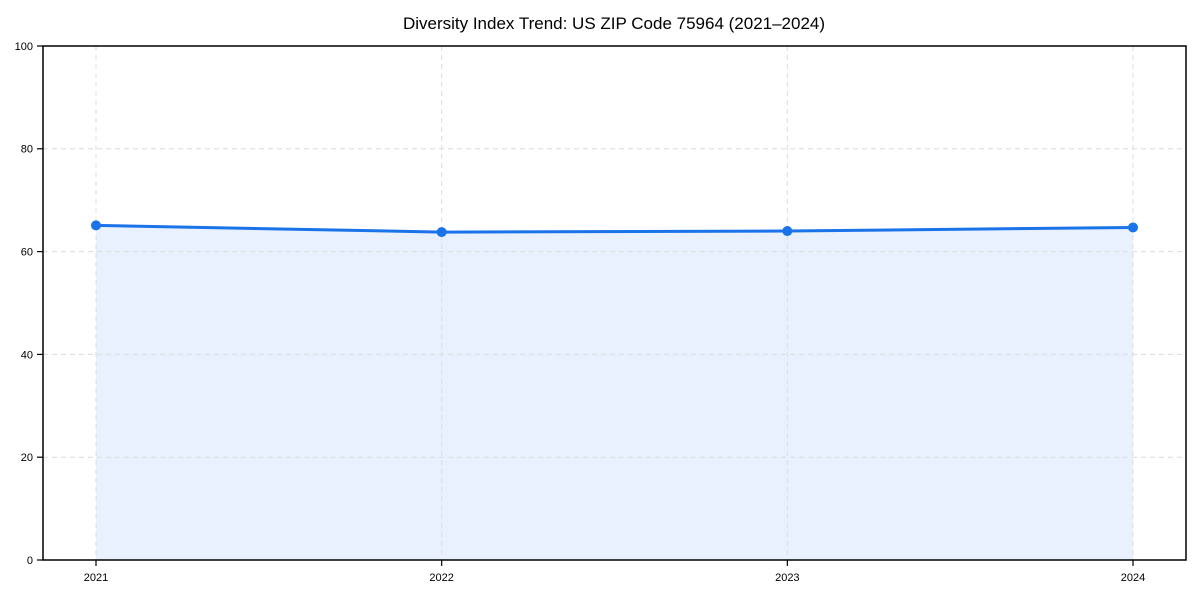 This screenshot has height=600, width=1200. What do you see at coordinates (30, 561) in the screenshot?
I see `y-tick-label: 0` at bounding box center [30, 561].